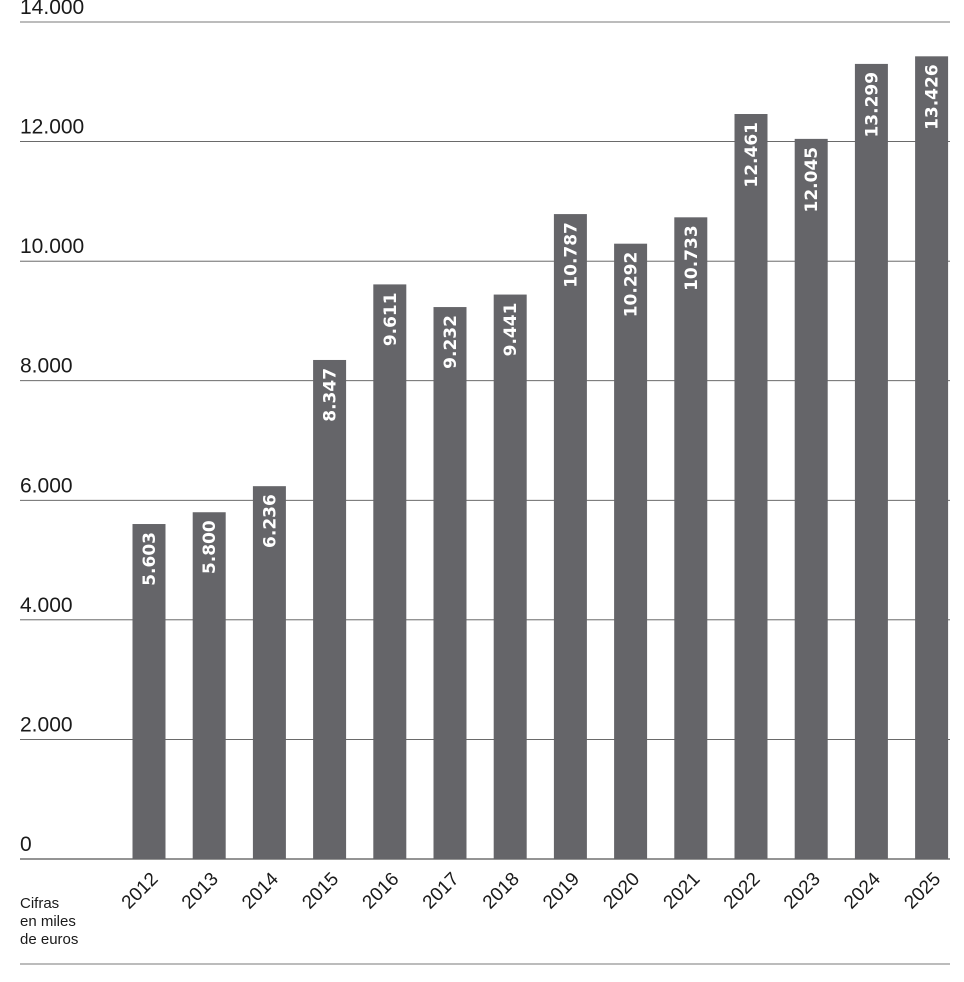 This screenshot has width=964, height=982. Describe the element at coordinates (49, 939) in the screenshot. I see `unit-note-line-3: de euros` at that location.